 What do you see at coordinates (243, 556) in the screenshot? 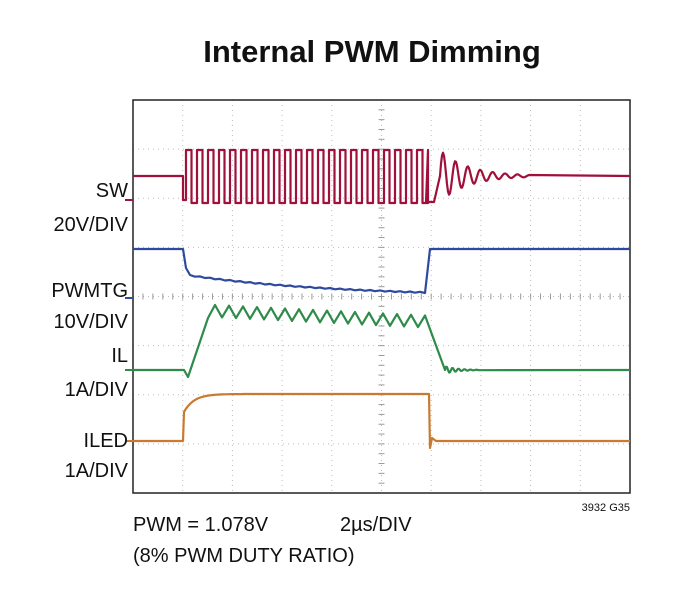
I see `note: (8% PWM DUTY RATIO)` at bounding box center [243, 556].